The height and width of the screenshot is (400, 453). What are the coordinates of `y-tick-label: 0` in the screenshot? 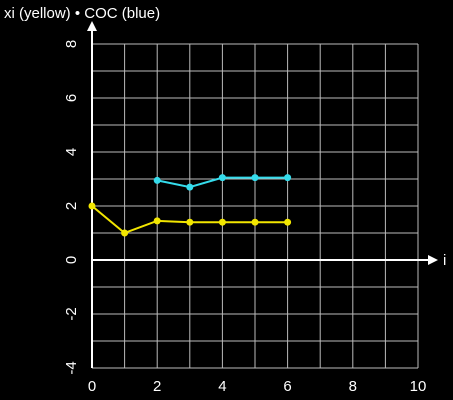 It's located at (71, 260).